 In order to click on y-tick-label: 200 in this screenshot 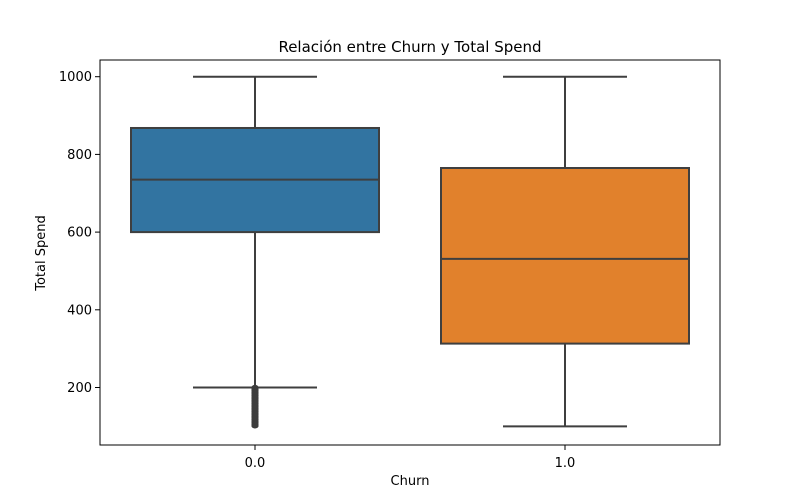, I will do `click(79, 388)`.